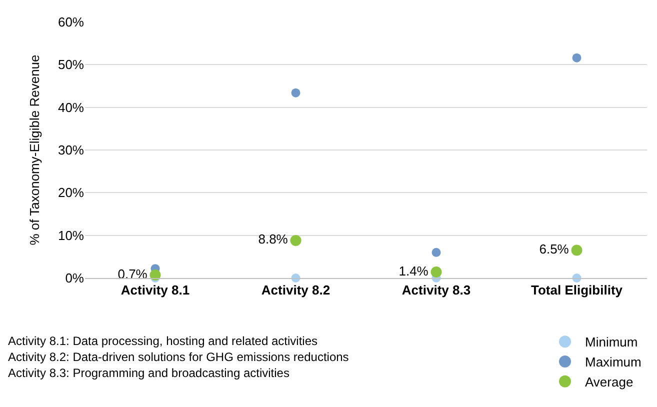 This screenshot has height=407, width=657. Describe the element at coordinates (71, 150) in the screenshot. I see `y-tick-label: 30%` at that location.